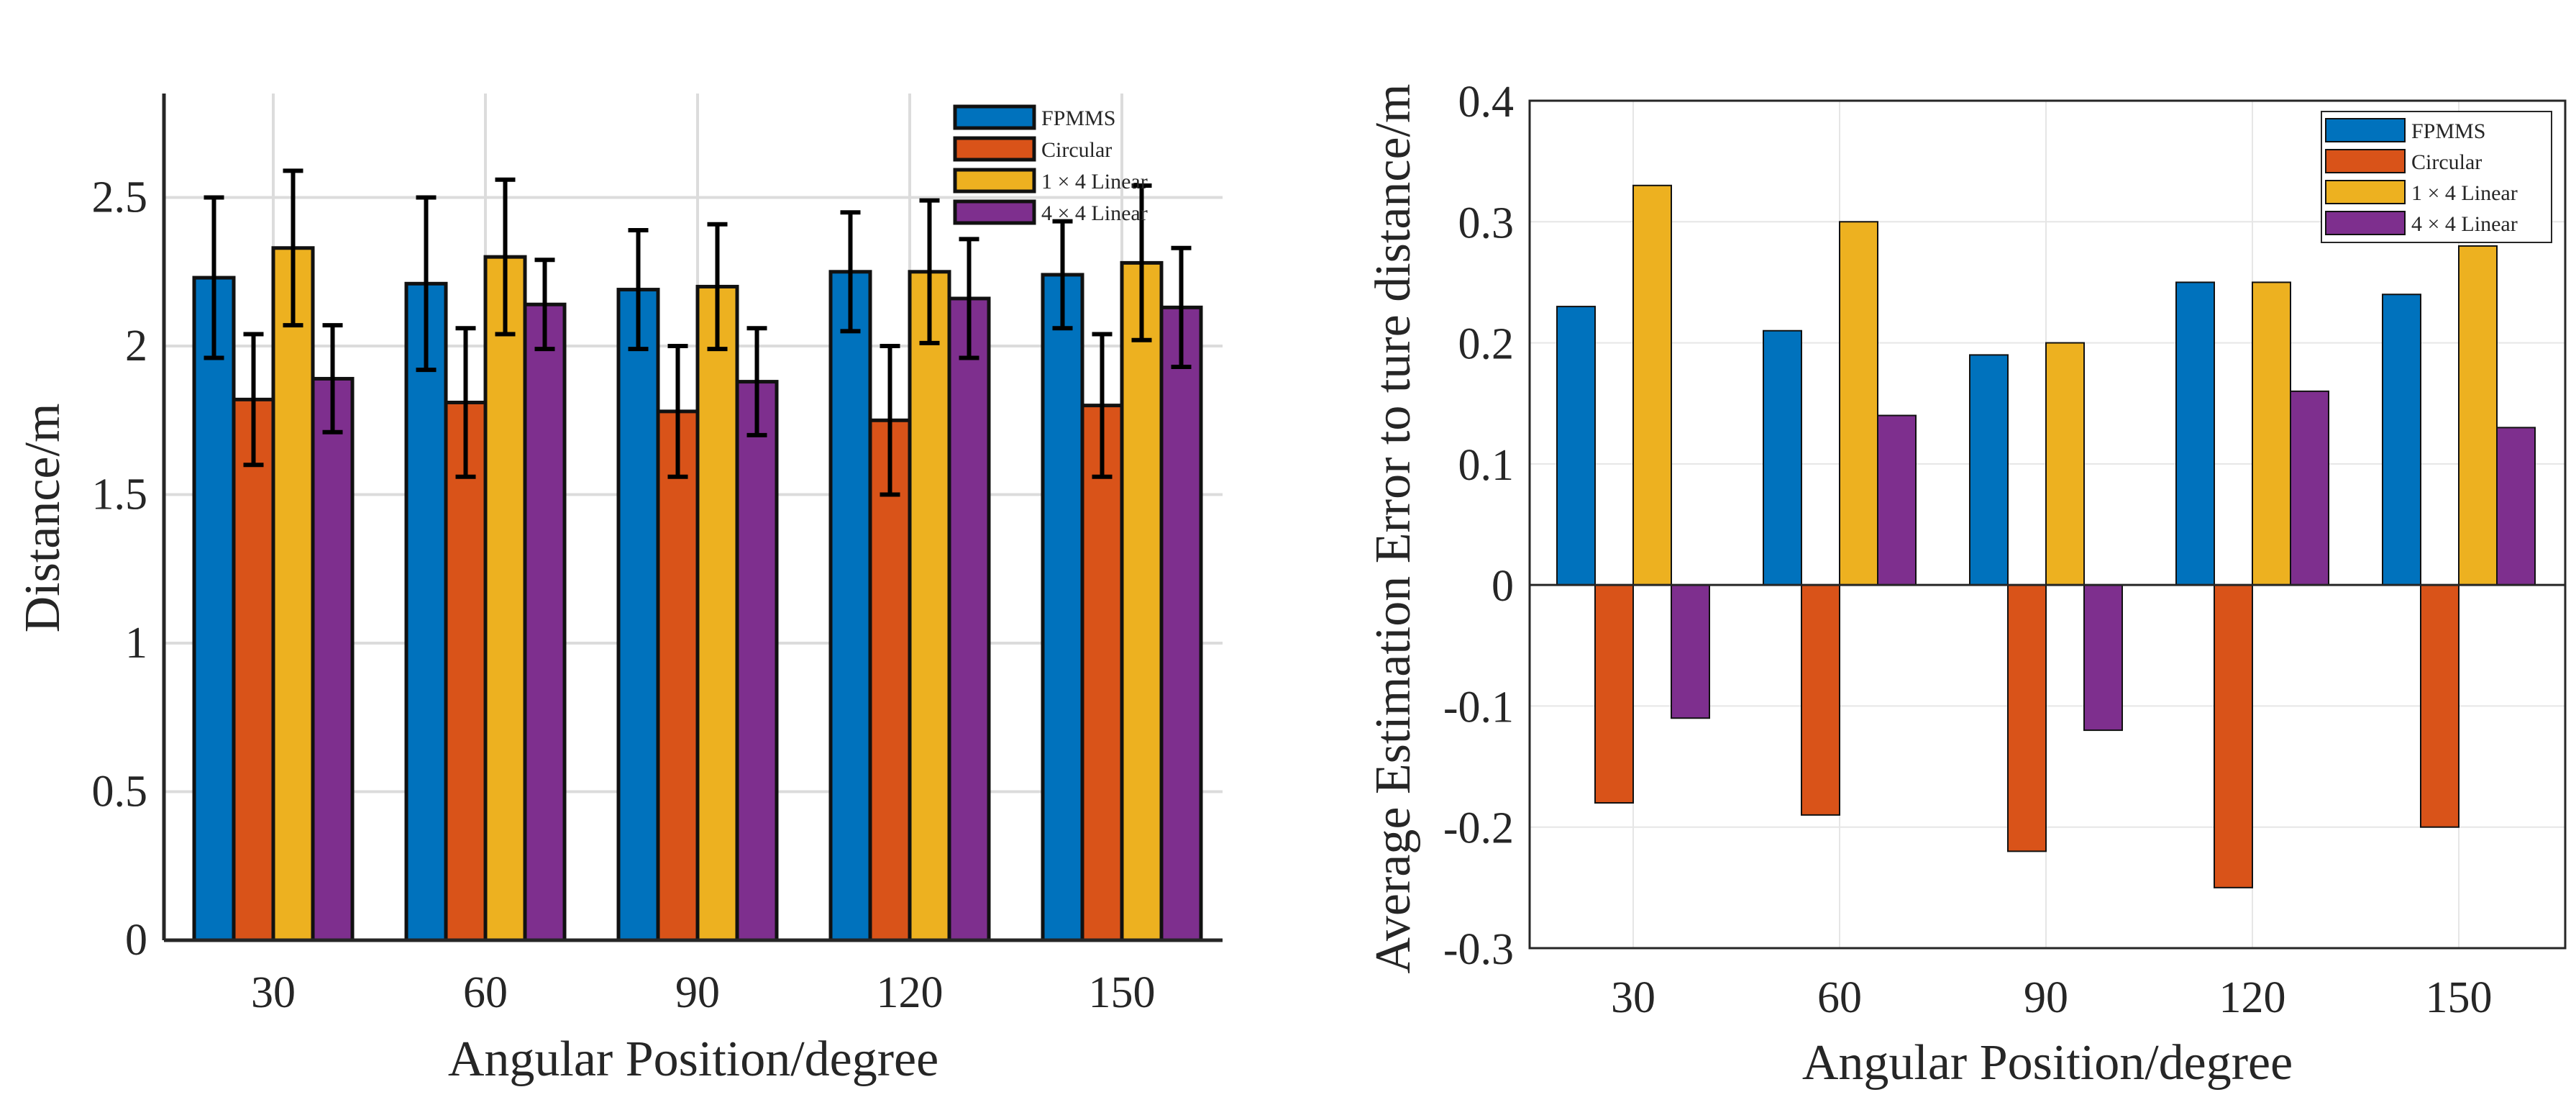 This screenshot has width=2576, height=1110. Describe the element at coordinates (1486, 344) in the screenshot. I see `y-tick-label: 0.2` at that location.